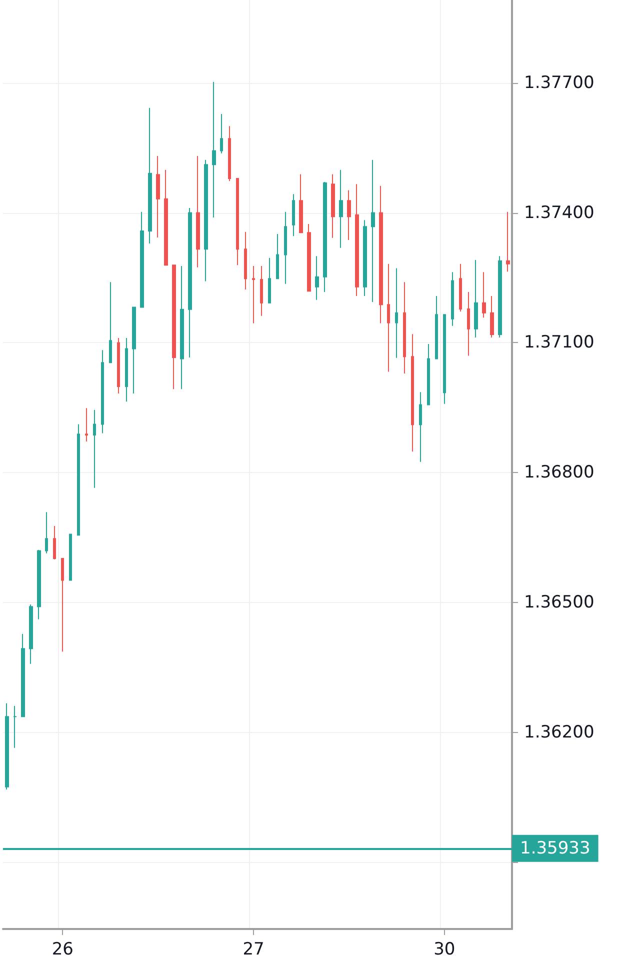  I want to click on y-tick-label: 1.36500, so click(559, 602).